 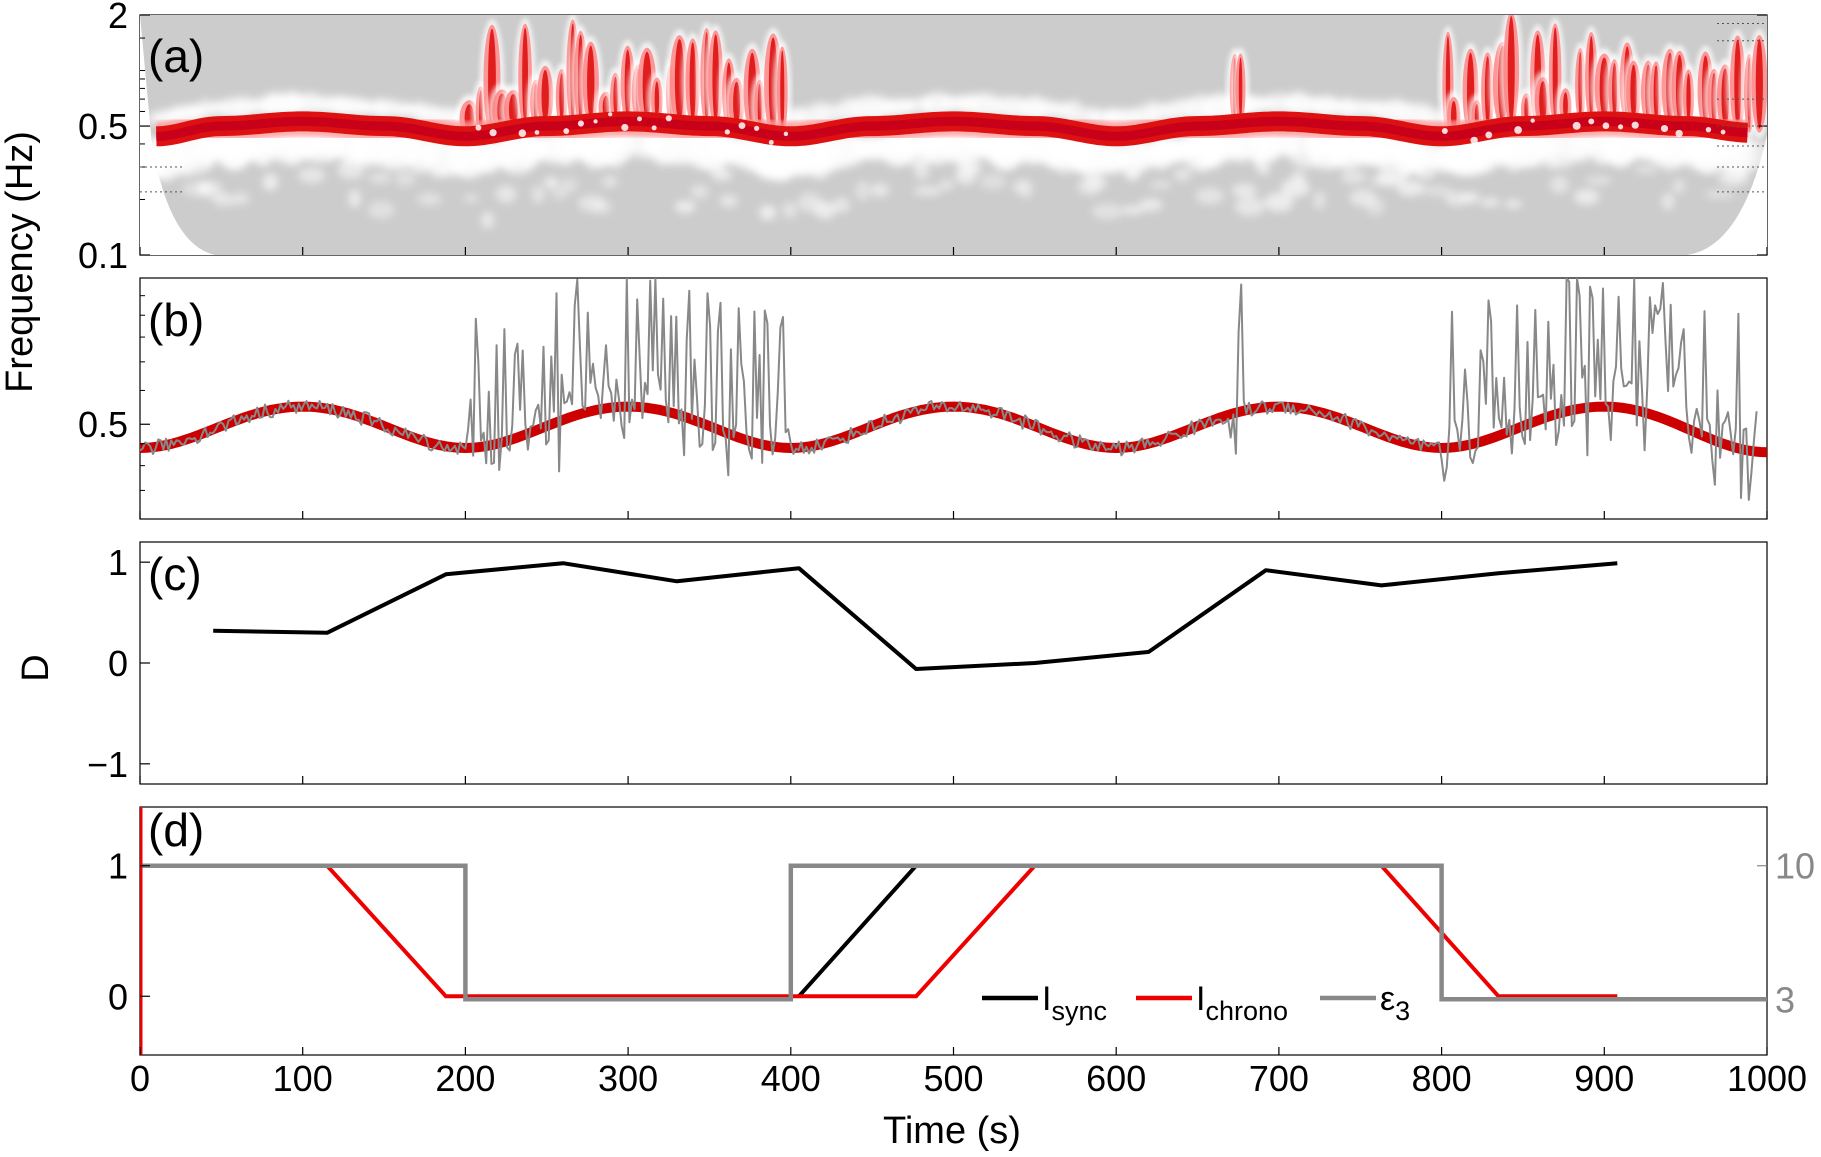 What do you see at coordinates (103, 255) in the screenshot?
I see `panel-a-ytick-label: 0.1` at bounding box center [103, 255].